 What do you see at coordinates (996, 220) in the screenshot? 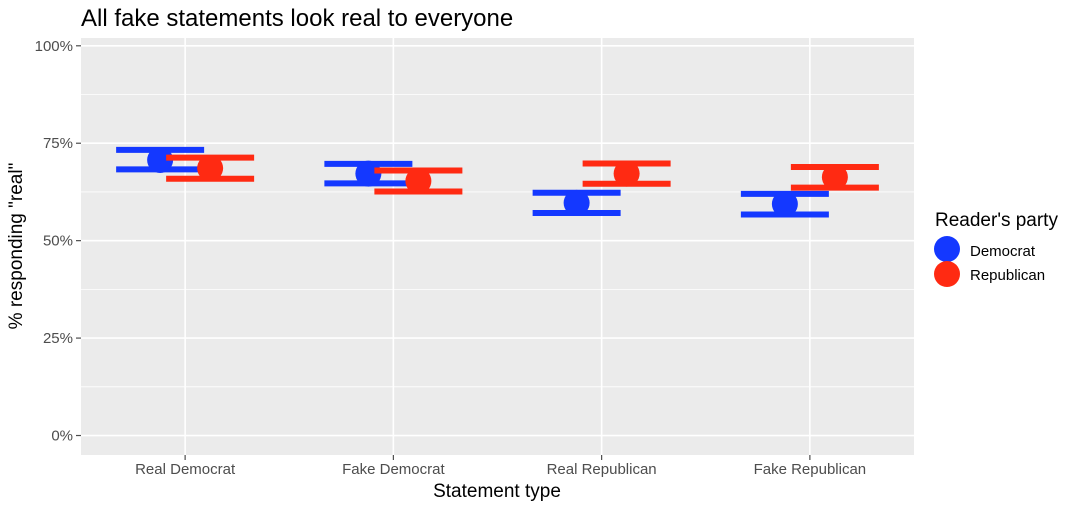
I see `legend-title: Reader's party` at bounding box center [996, 220].